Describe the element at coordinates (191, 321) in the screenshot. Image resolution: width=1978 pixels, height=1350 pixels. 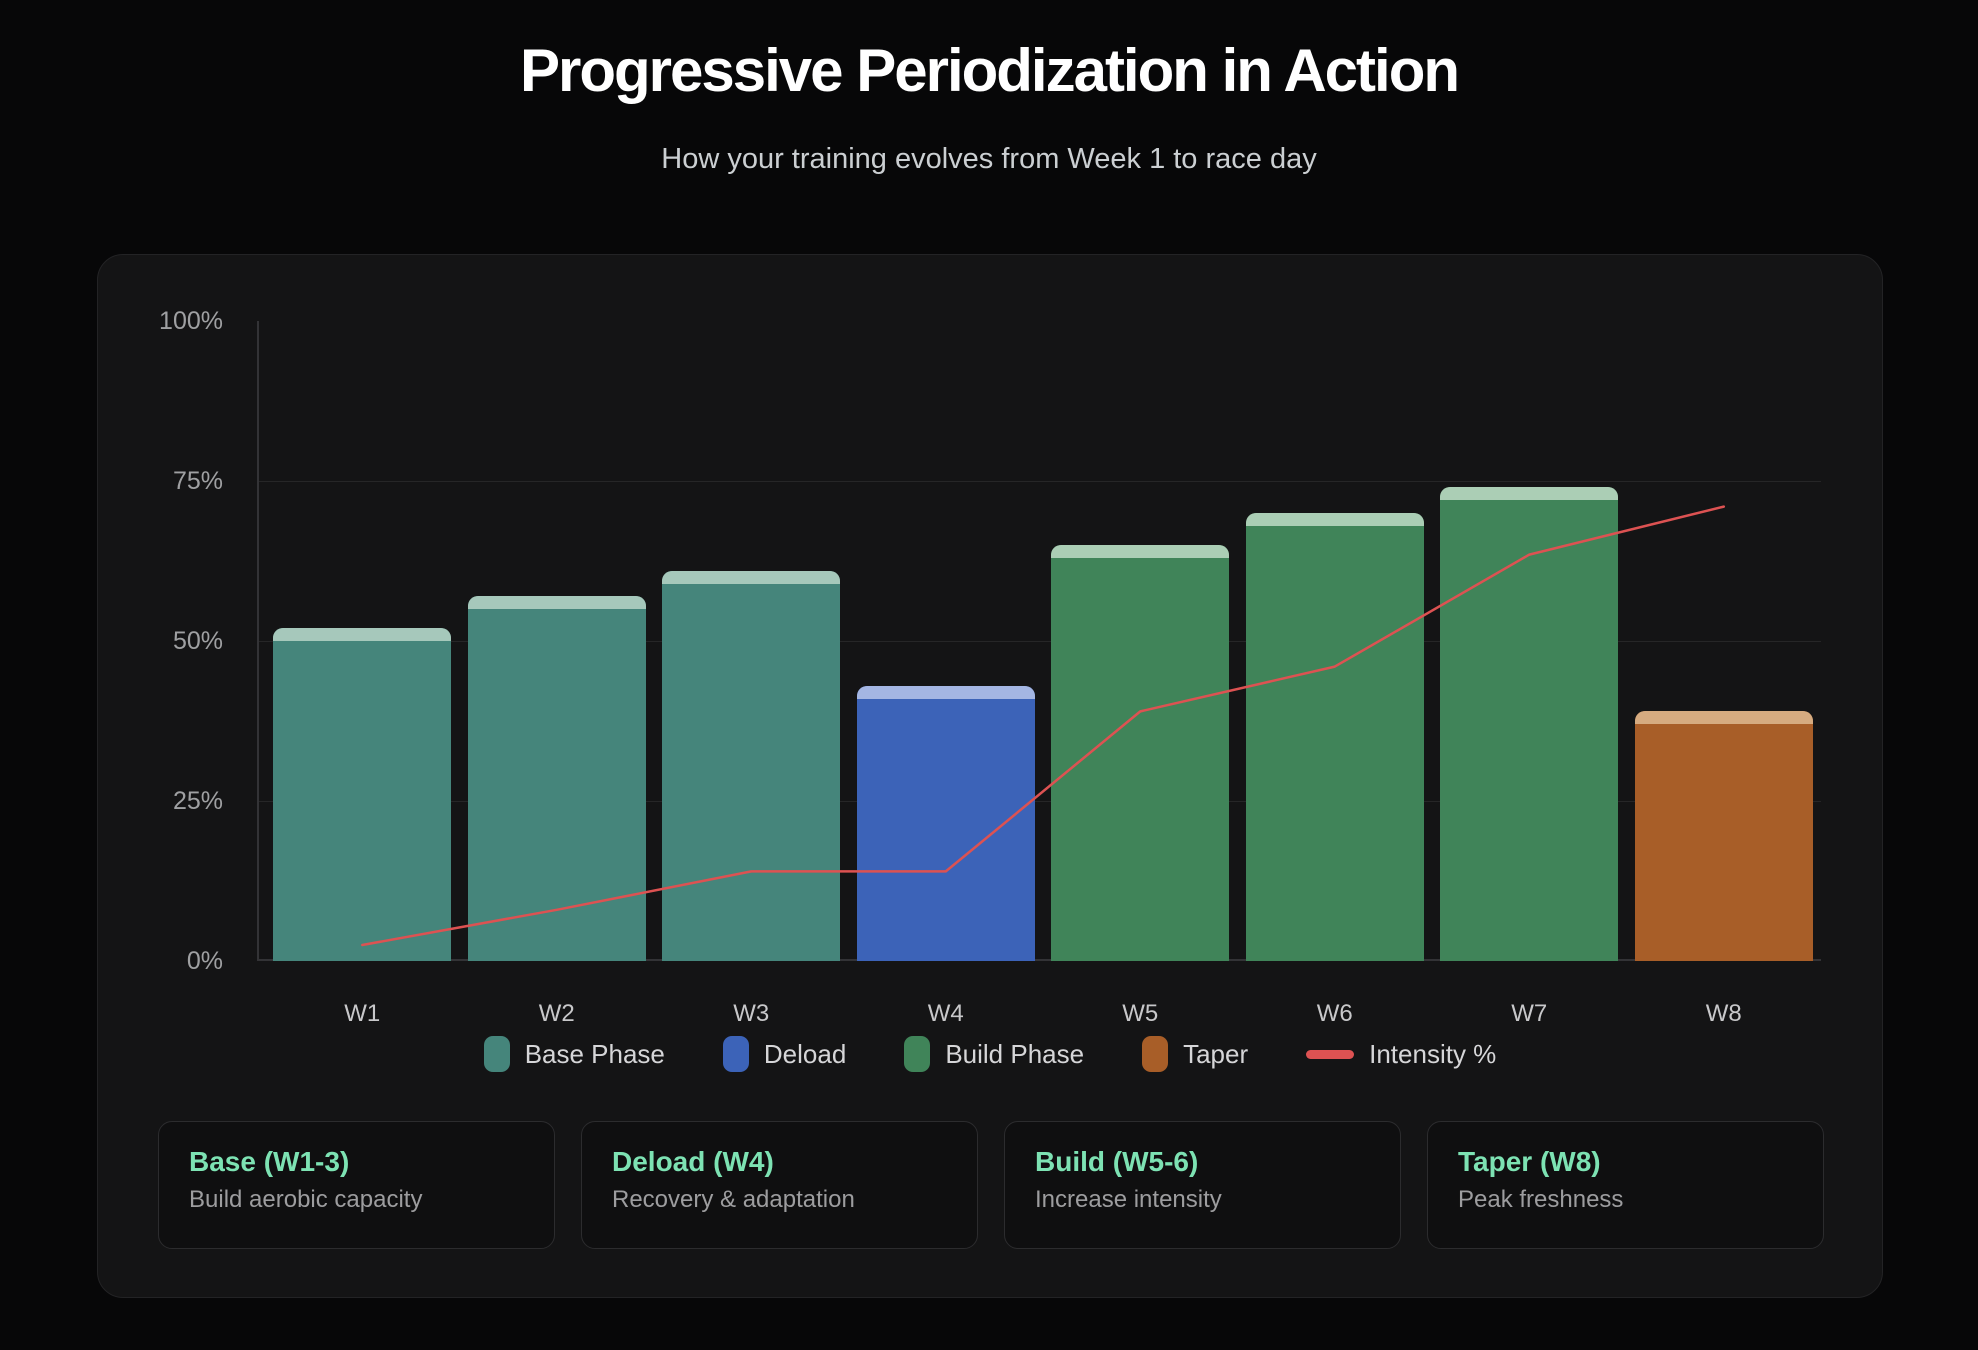
I see `y-axis-tick-label: 100%` at that location.